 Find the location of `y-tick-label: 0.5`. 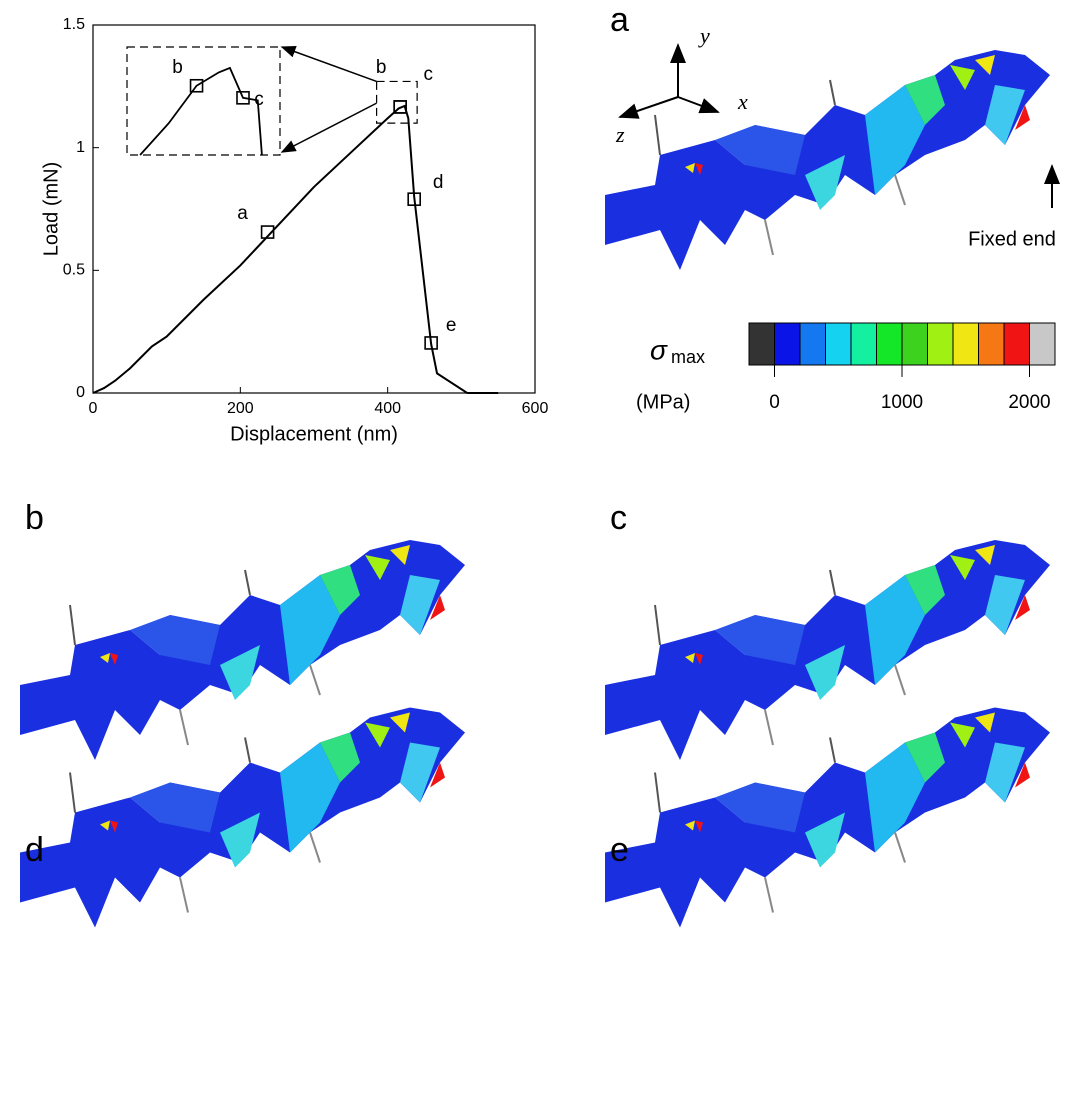

y-tick-label: 0.5 is located at coordinates (74, 270).